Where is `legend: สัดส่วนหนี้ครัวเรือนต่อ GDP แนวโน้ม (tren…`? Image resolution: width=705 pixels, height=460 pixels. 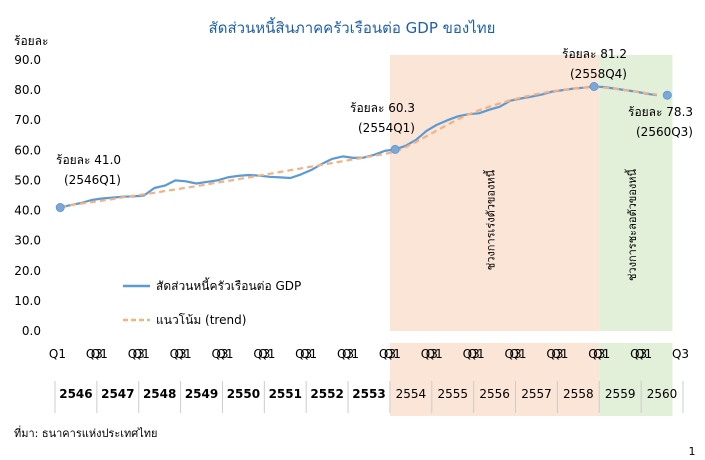
legend: สัดส่วนหนี้ครัวเรือนต่อ GDP แนวโน้ม (tren… is located at coordinates (212, 302).